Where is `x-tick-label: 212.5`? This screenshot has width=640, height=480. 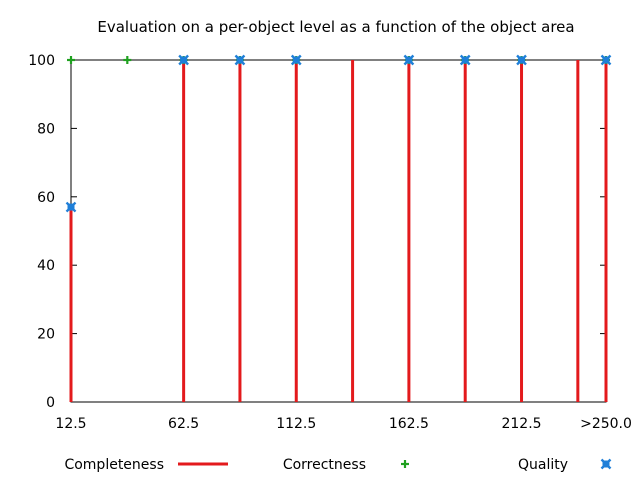 x-tick-label: 212.5 is located at coordinates (521, 424).